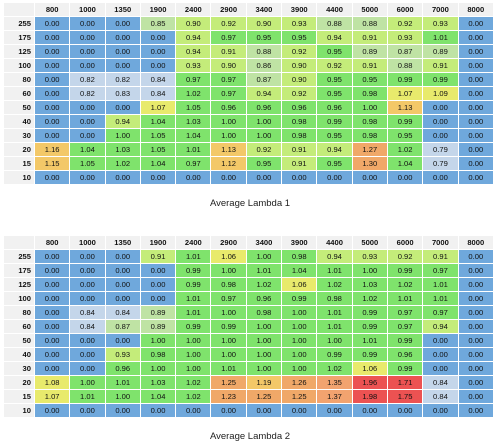 Image resolution: width=500 pixels, height=444 pixels. Describe the element at coordinates (19, 65) in the screenshot. I see `row-header: 100` at that location.